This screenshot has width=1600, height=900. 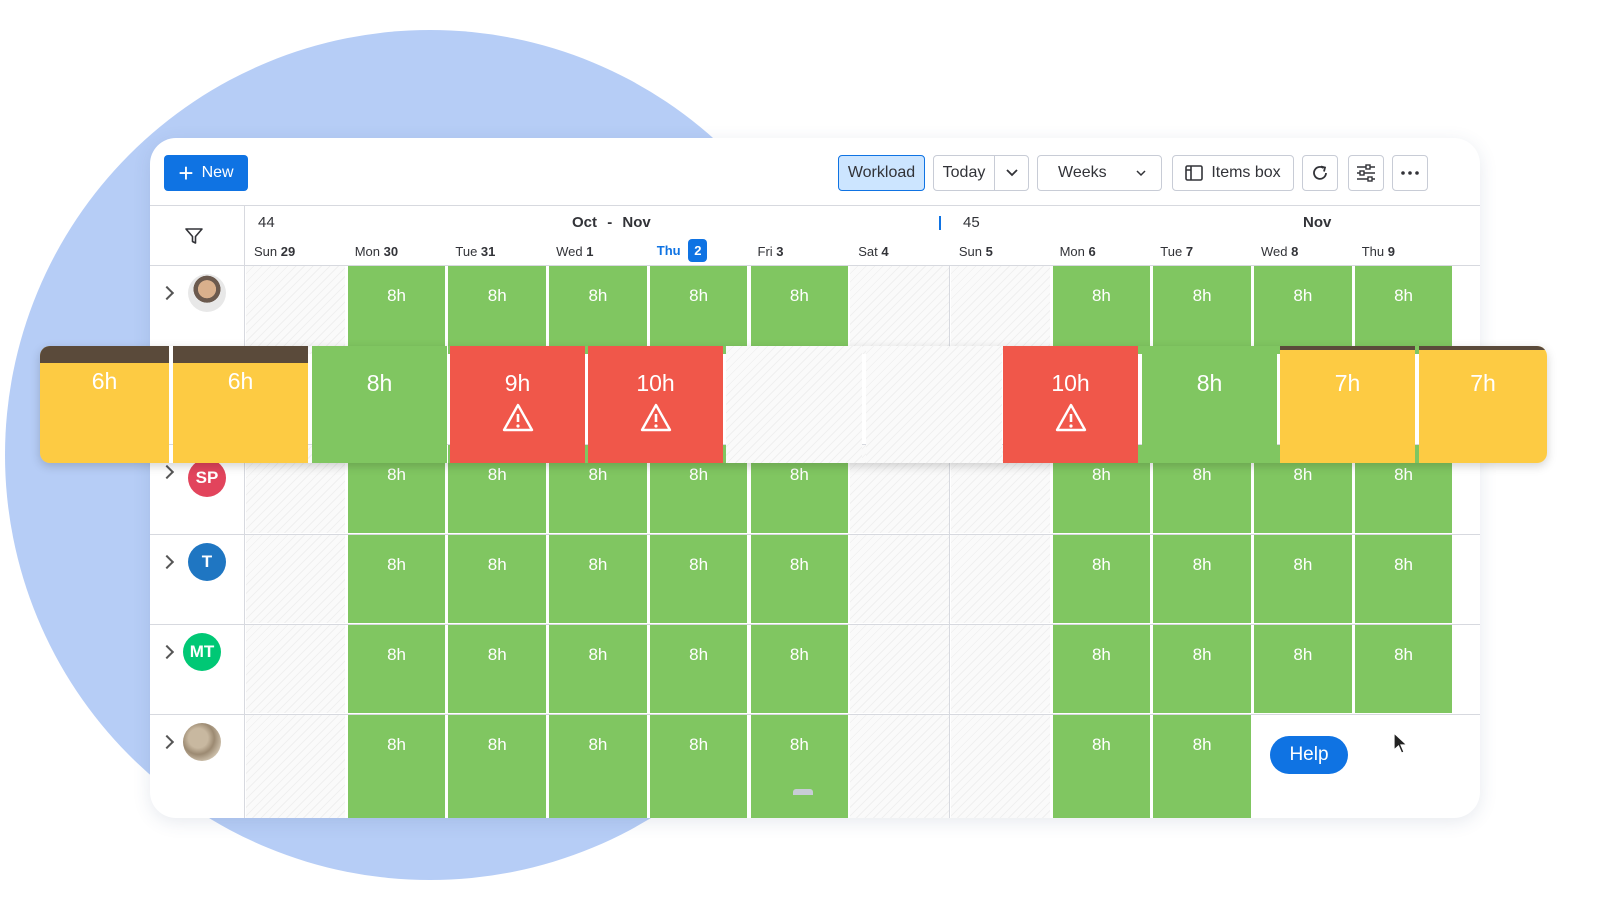 I want to click on week-number-44: 44, so click(x=266, y=222).